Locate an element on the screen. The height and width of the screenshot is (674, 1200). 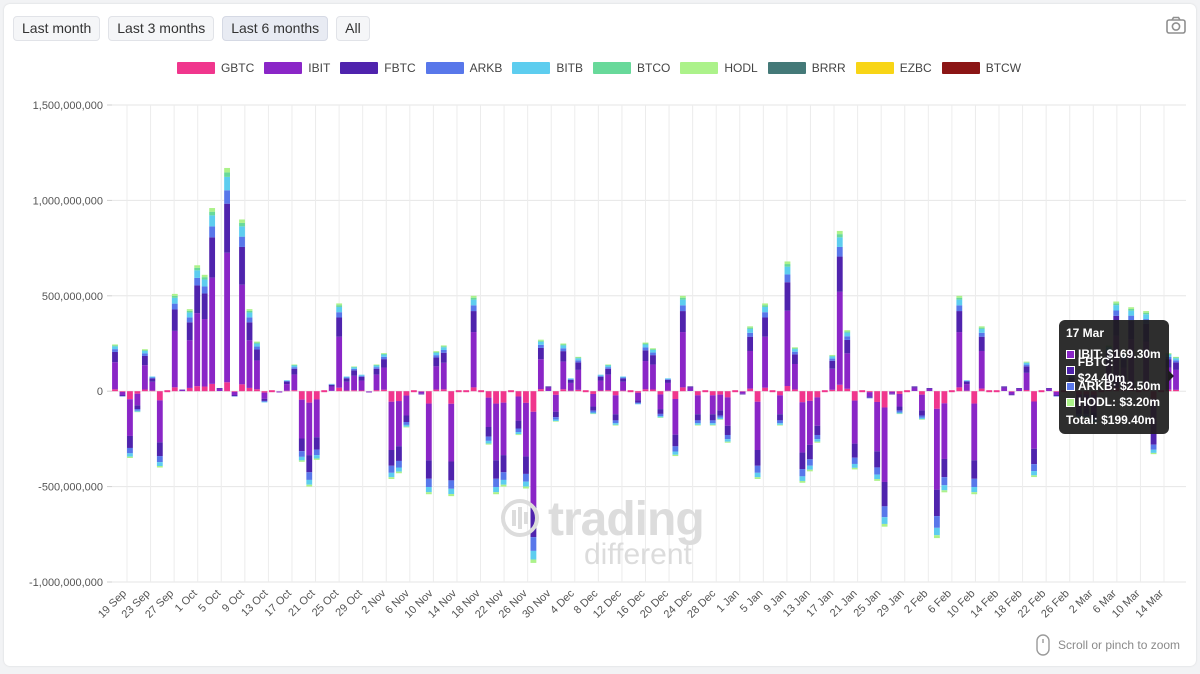
range-last-6-months-button: Last 6 months is located at coordinates (275, 28).